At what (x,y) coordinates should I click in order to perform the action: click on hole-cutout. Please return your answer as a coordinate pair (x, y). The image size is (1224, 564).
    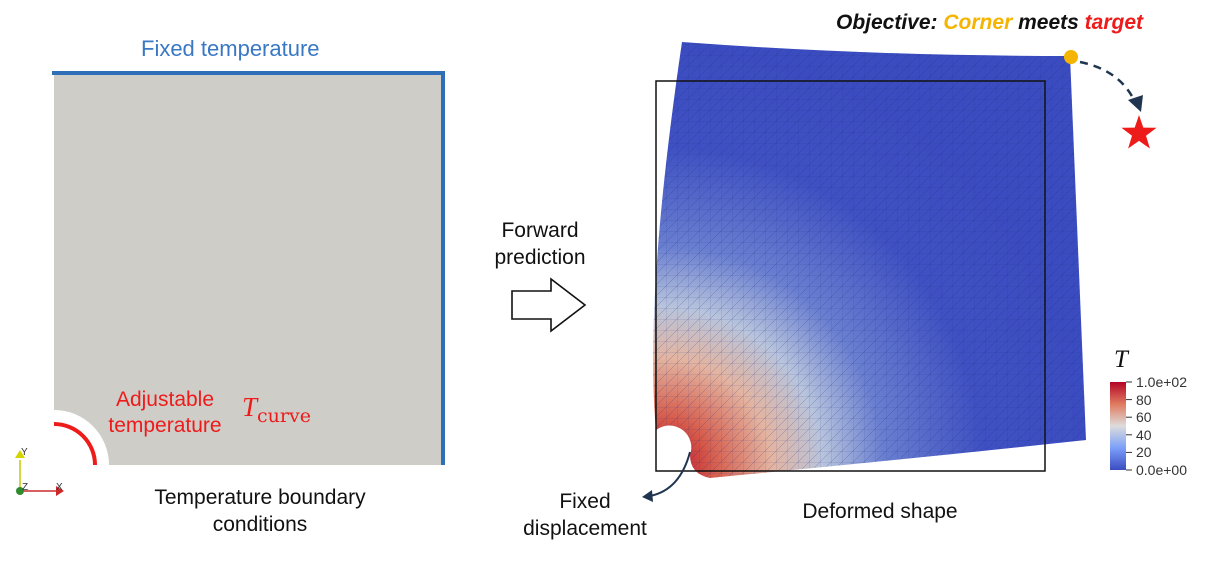
    Looking at the image, I should click on (81, 437).